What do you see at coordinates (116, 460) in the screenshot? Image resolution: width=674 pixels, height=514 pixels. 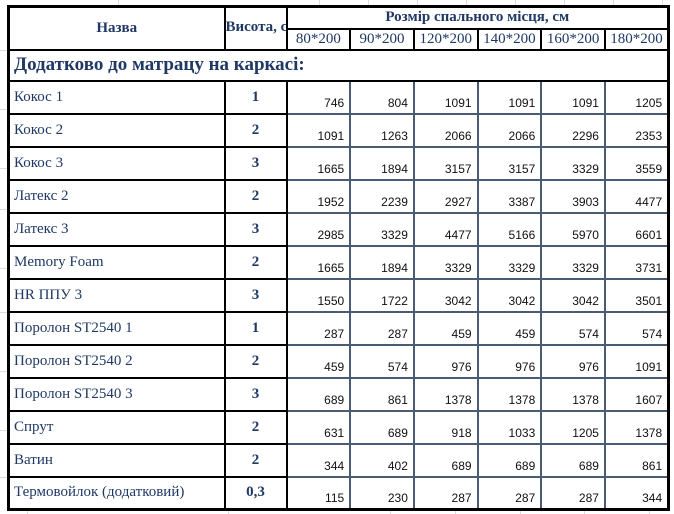 I see `row-name-cell: Ватин` at bounding box center [116, 460].